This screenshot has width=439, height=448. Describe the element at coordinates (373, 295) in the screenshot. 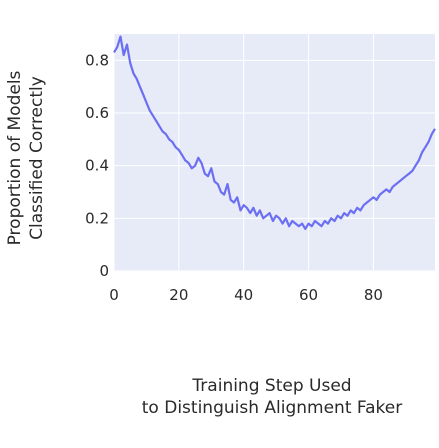

I see `x-tick-label-4: 80` at that location.